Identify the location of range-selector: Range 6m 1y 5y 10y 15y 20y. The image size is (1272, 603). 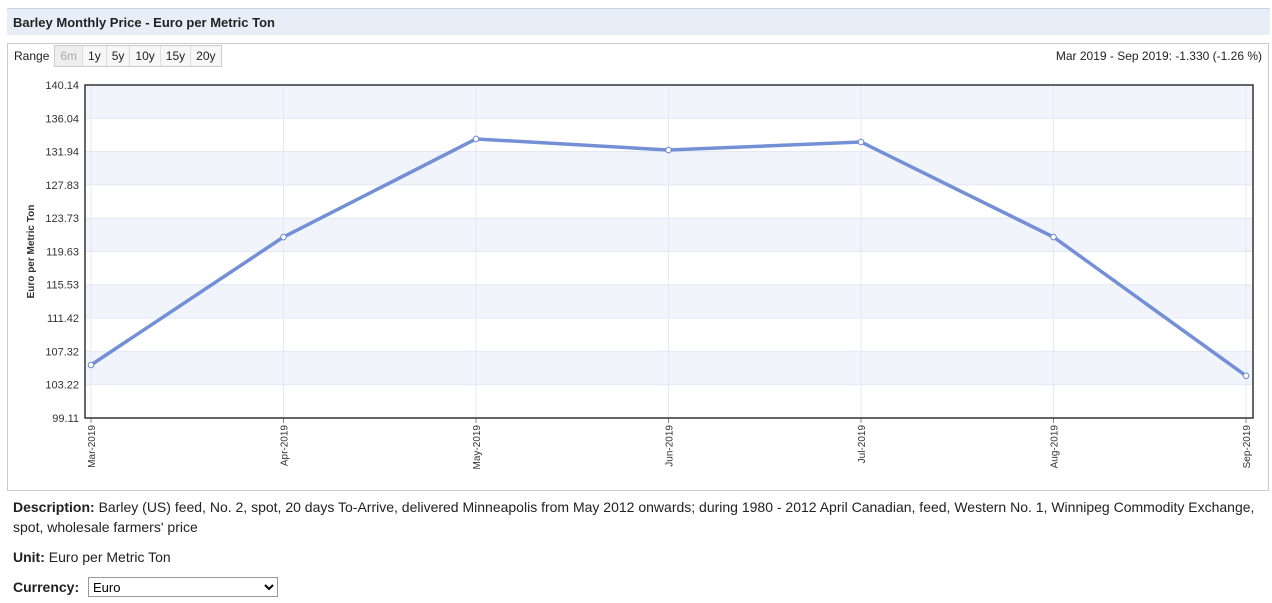
(118, 56).